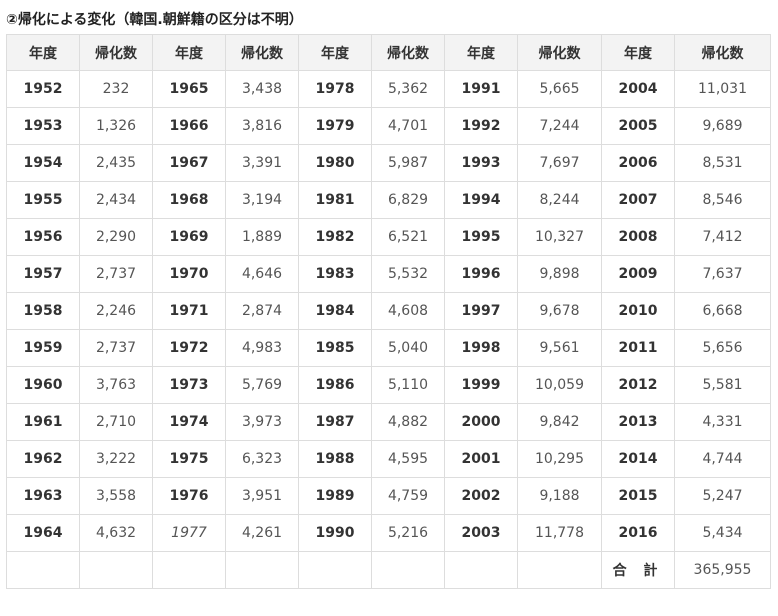  What do you see at coordinates (335, 422) in the screenshot?
I see `year-cell: 1987` at bounding box center [335, 422].